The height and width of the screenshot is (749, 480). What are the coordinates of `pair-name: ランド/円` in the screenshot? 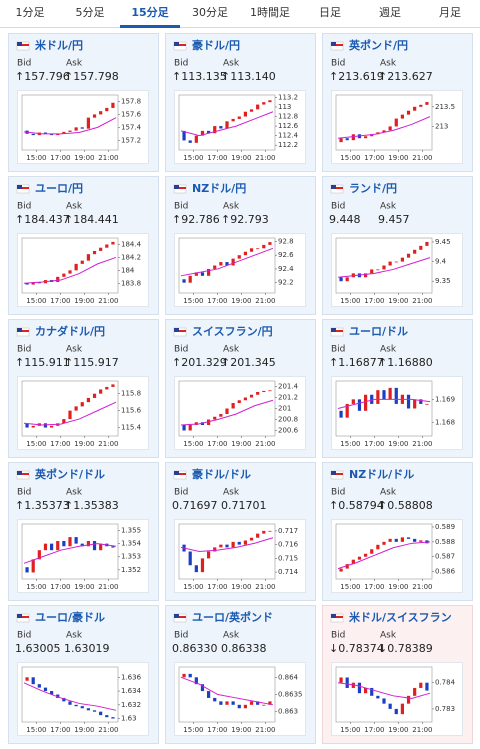 It's located at (373, 188).